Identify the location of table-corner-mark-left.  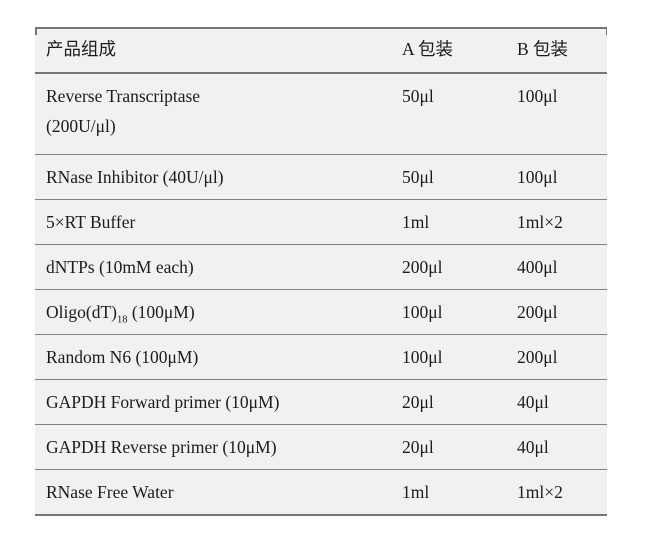
(36, 32).